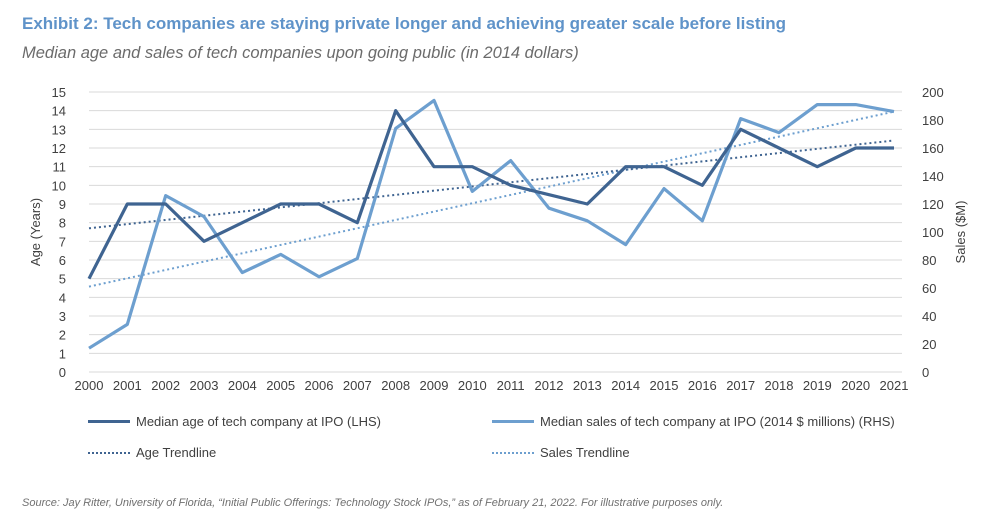 The image size is (998, 524). I want to click on x-tick-label: 2011, so click(511, 385).